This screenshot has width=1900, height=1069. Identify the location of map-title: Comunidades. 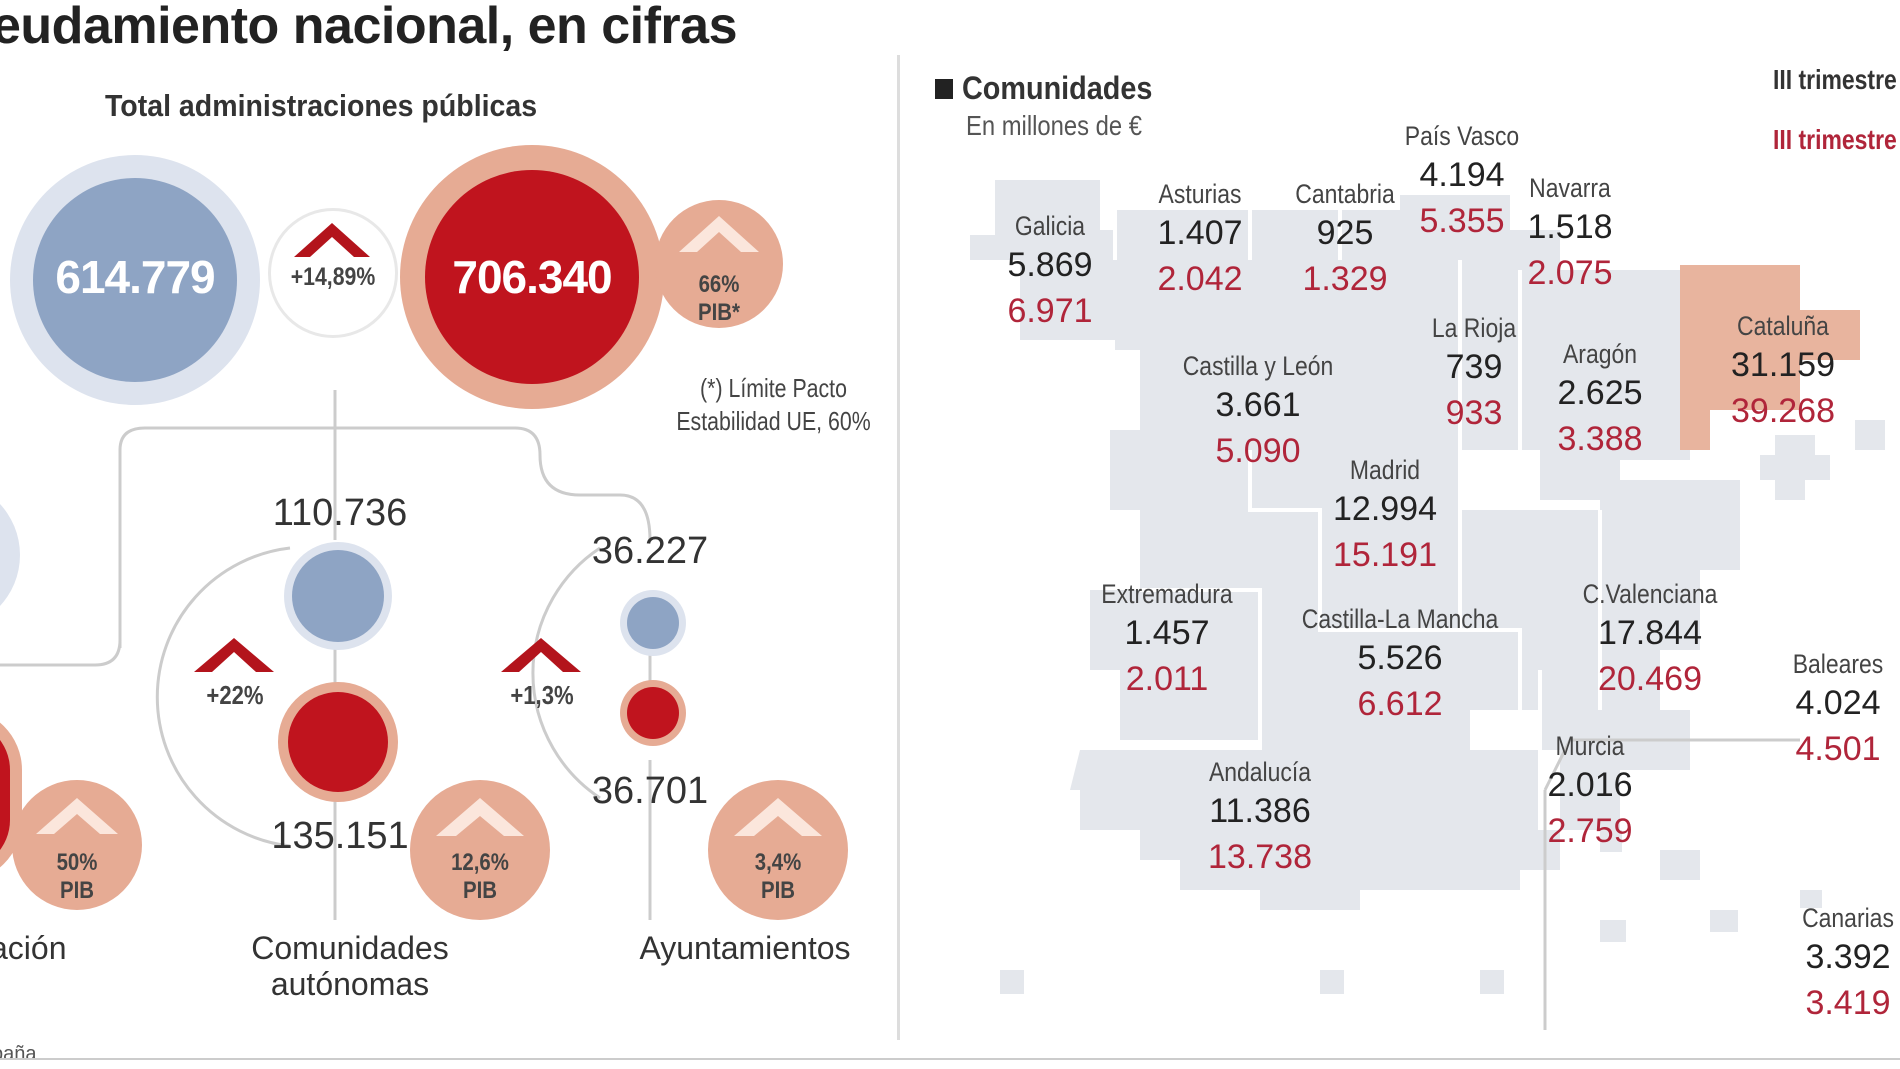
(1043, 88).